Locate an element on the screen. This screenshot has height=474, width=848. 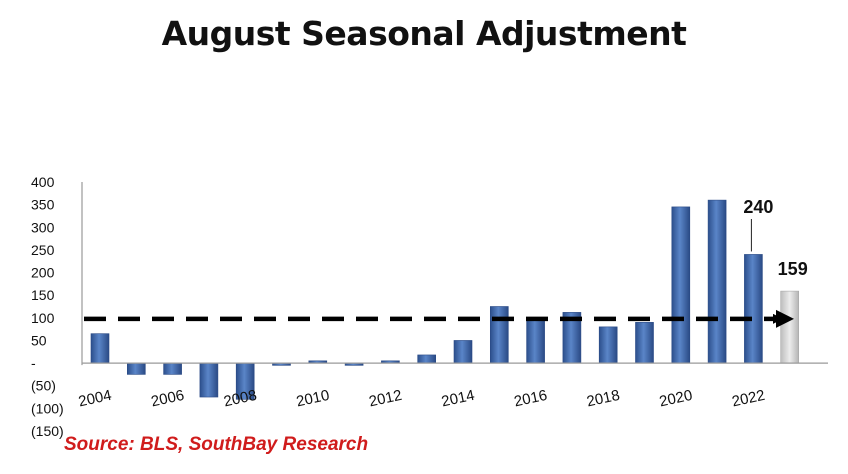
y-tick-label: 400 is located at coordinates (43, 182).